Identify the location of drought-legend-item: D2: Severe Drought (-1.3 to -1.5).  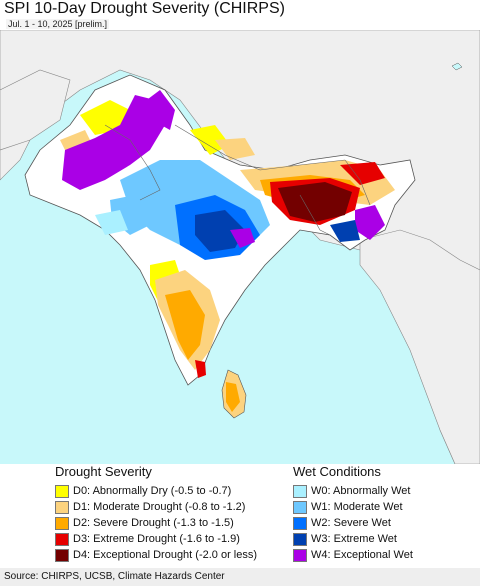
(156, 523).